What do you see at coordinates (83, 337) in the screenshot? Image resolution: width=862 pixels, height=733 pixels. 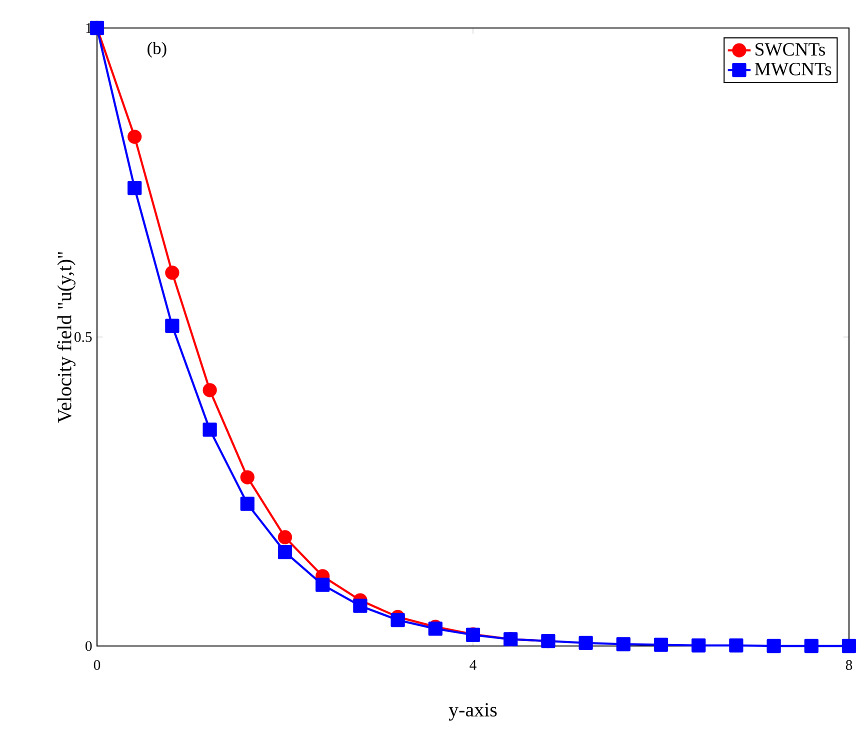 I see `y-tick-label: 0.5` at bounding box center [83, 337].